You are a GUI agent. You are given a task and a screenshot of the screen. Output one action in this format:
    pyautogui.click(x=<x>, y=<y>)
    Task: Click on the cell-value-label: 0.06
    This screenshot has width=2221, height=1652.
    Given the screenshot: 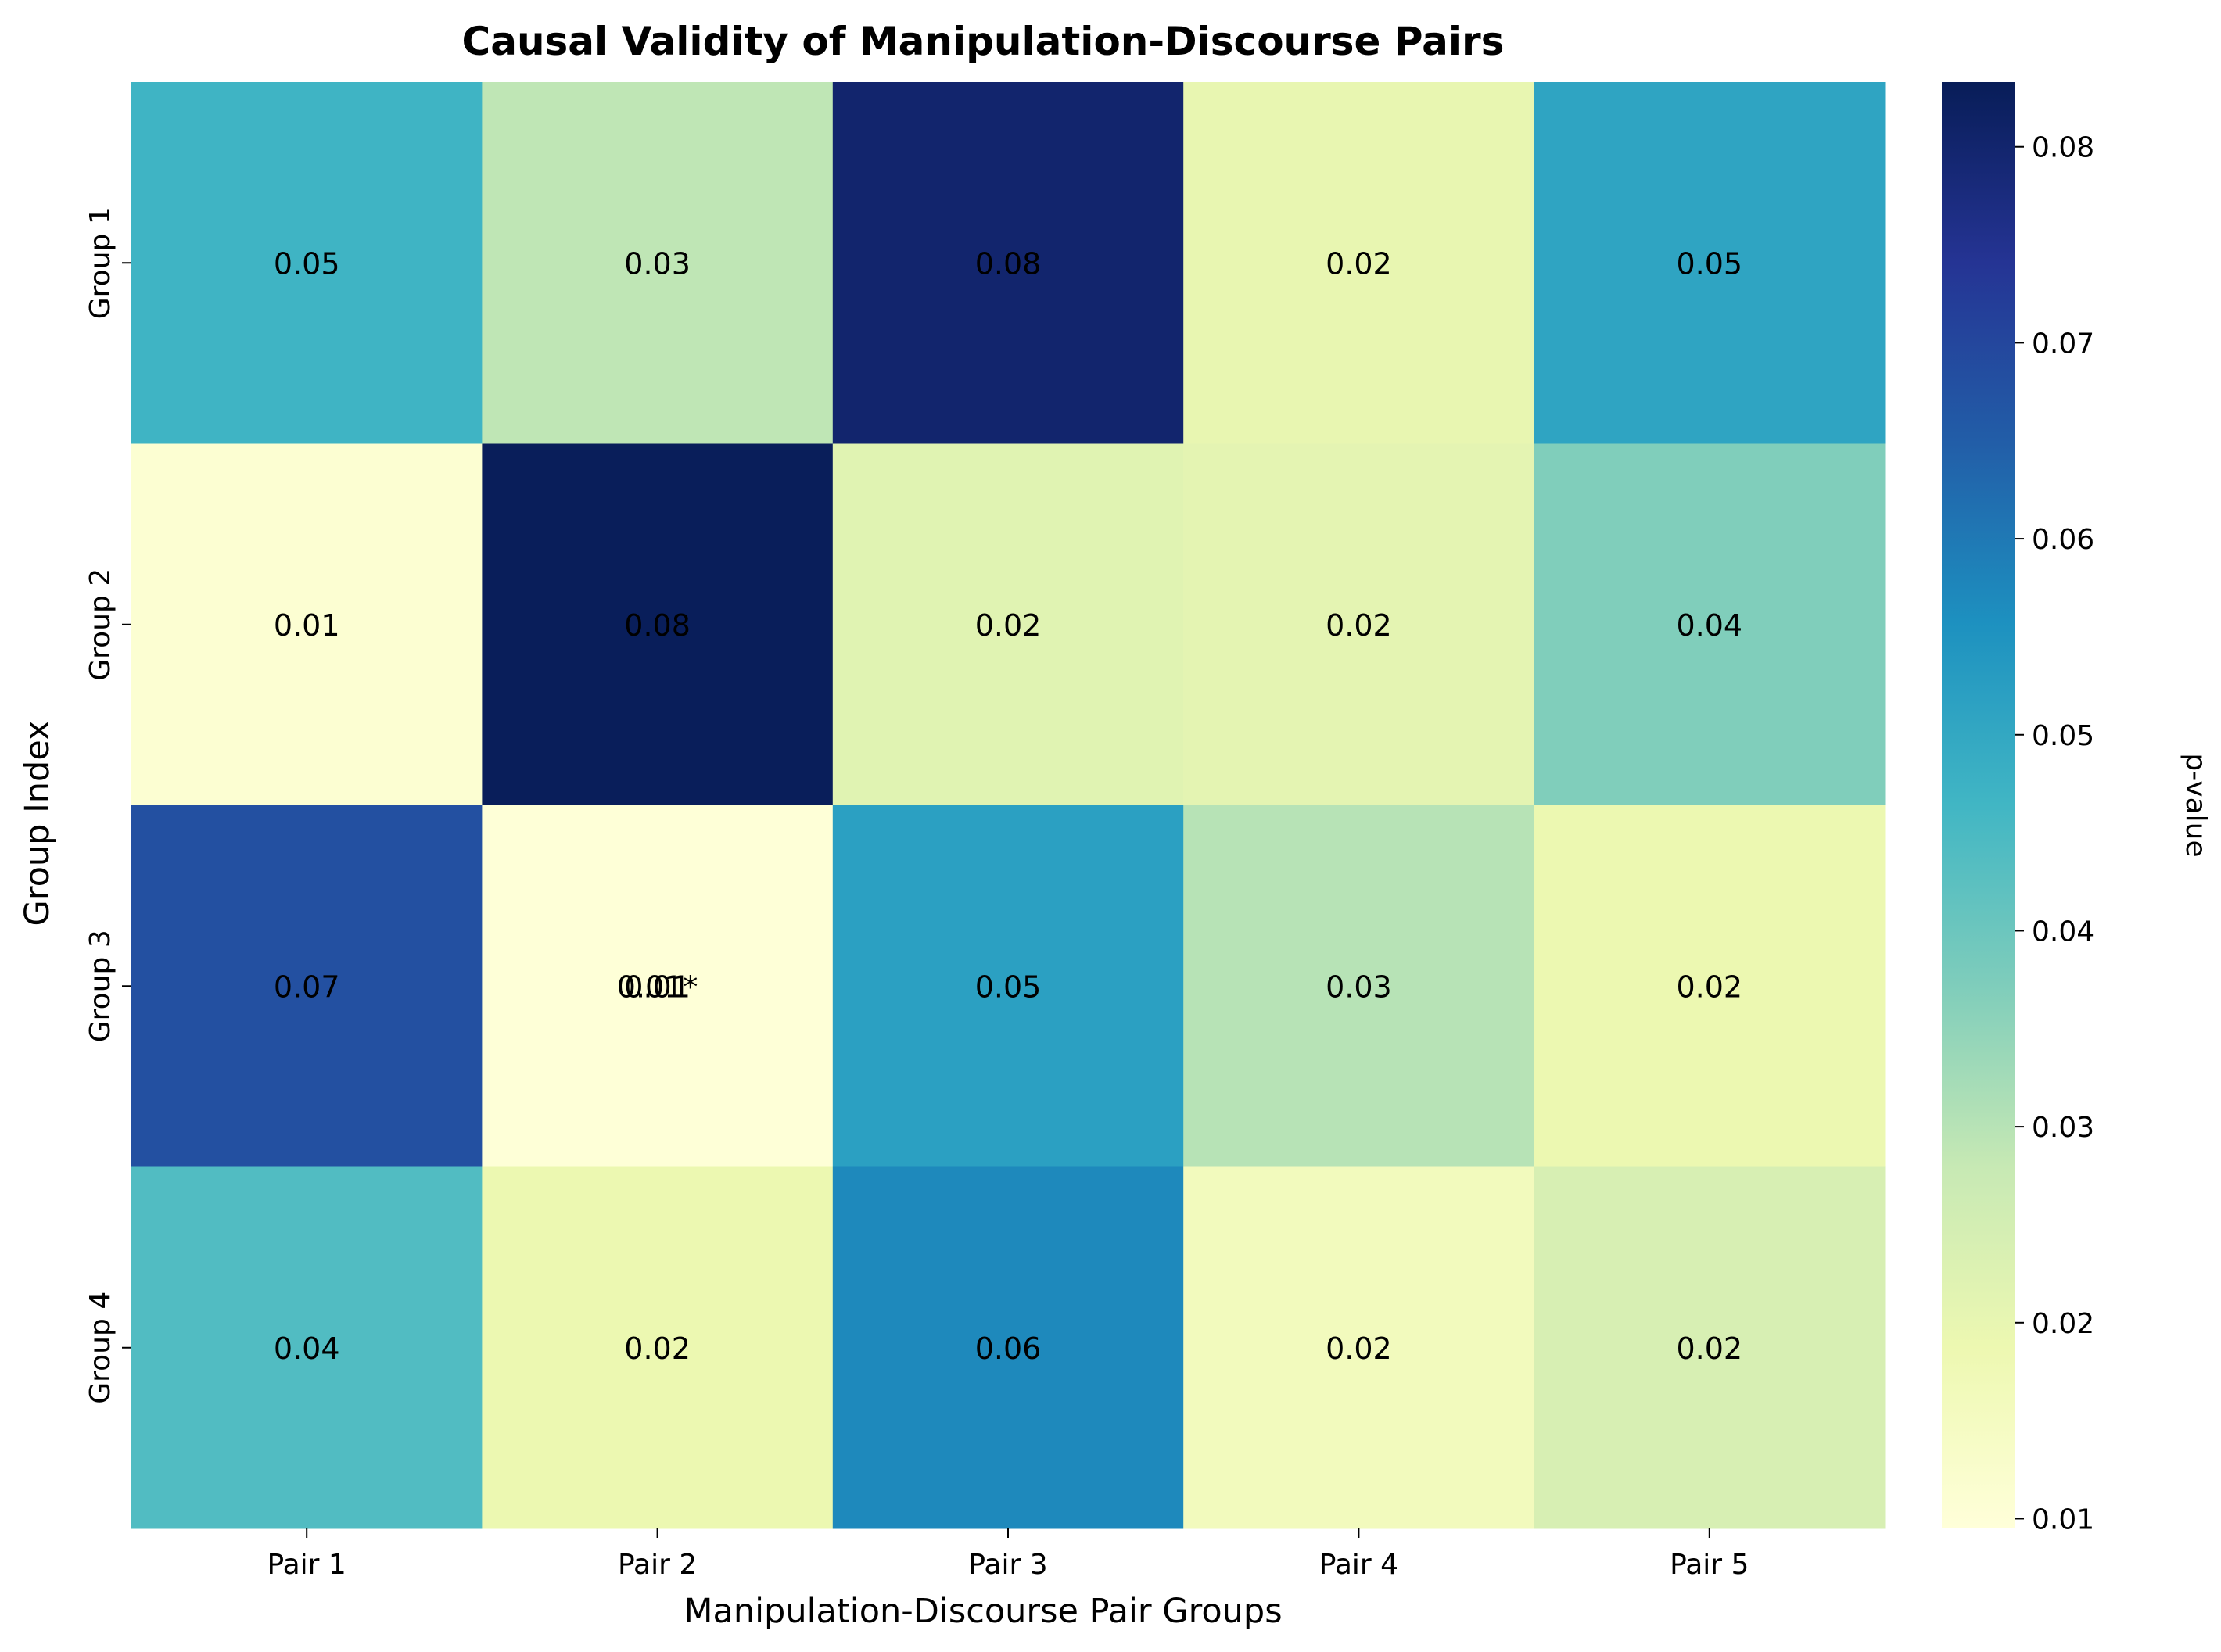 What is the action you would take?
    pyautogui.click(x=1009, y=1348)
    